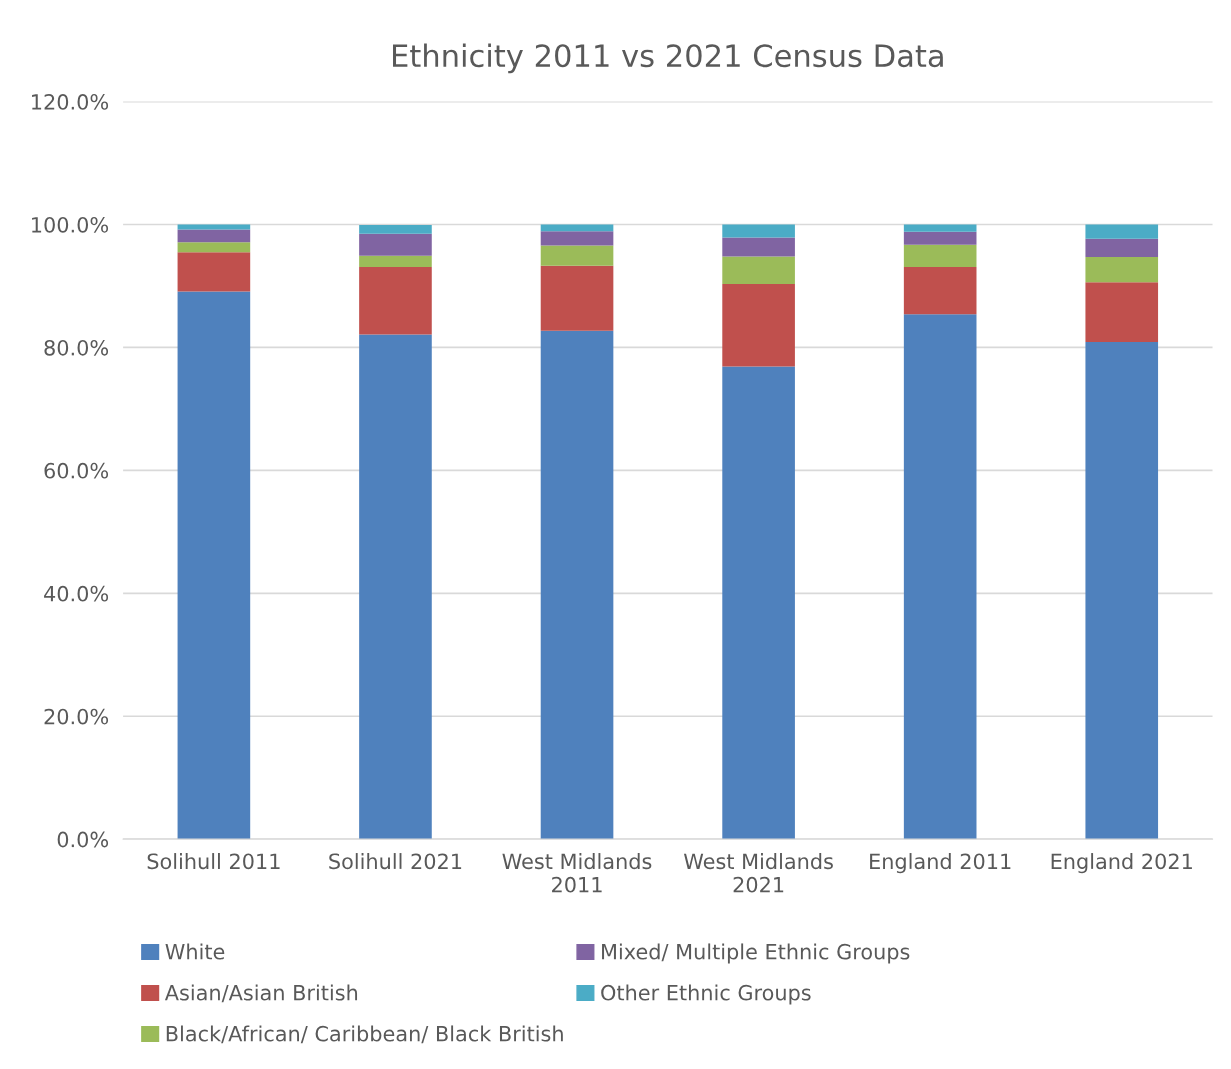 This screenshot has height=1069, width=1231. I want to click on legend-label: Black/African/ Caribbean/ Black British, so click(364, 1034).